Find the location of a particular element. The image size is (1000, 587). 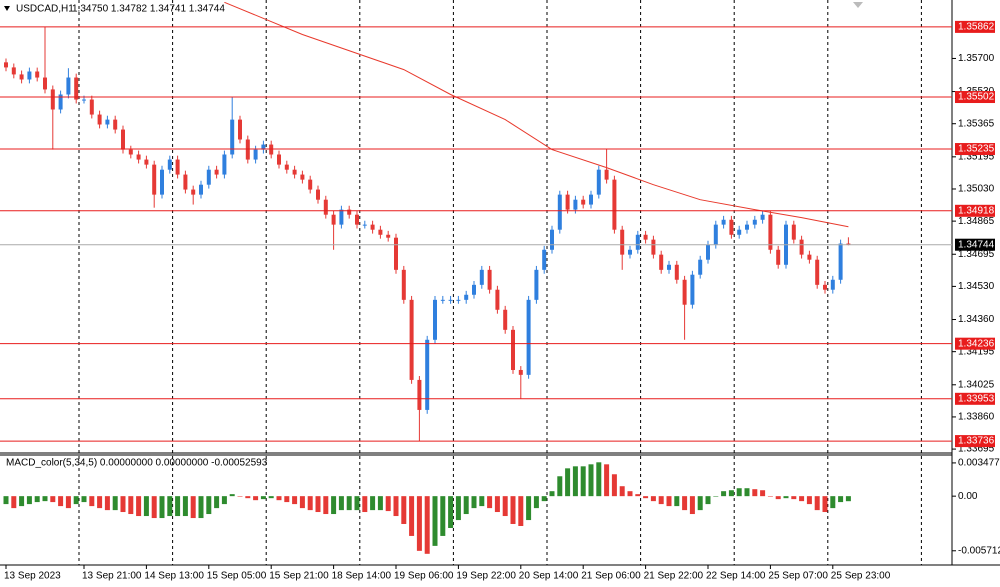

scroll-marker is located at coordinates (858, 5).